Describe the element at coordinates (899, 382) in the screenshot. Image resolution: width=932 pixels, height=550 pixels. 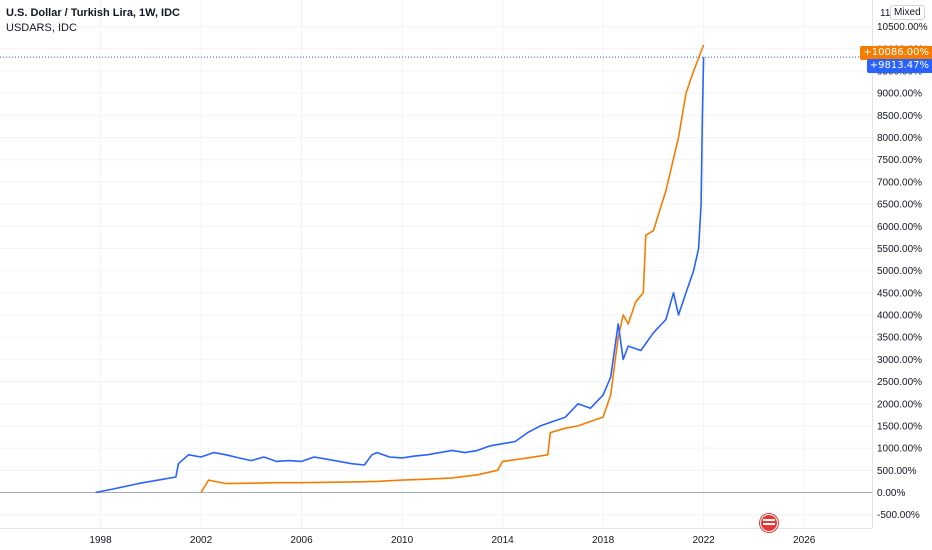
I see `price-tick-label: 2500.00%` at that location.